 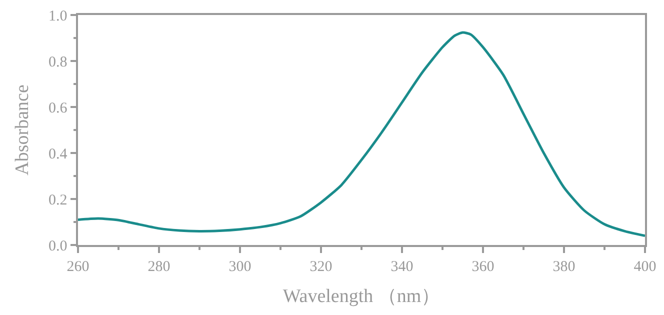 What do you see at coordinates (58, 246) in the screenshot?
I see `y-tick-label: 0.0` at bounding box center [58, 246].